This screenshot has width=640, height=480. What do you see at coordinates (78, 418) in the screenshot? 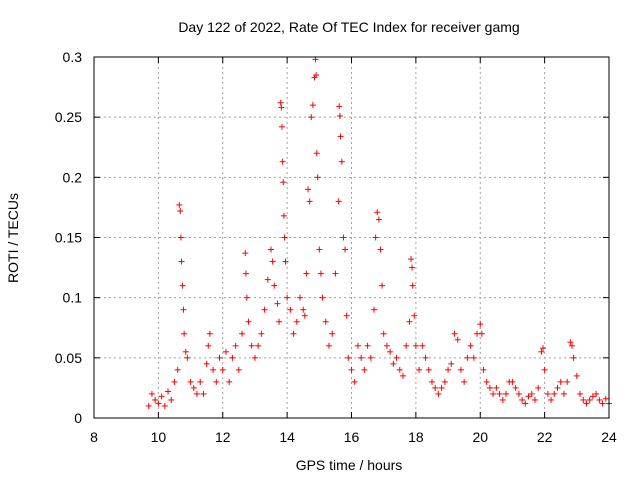
I see `y-tick-label: 0` at bounding box center [78, 418].